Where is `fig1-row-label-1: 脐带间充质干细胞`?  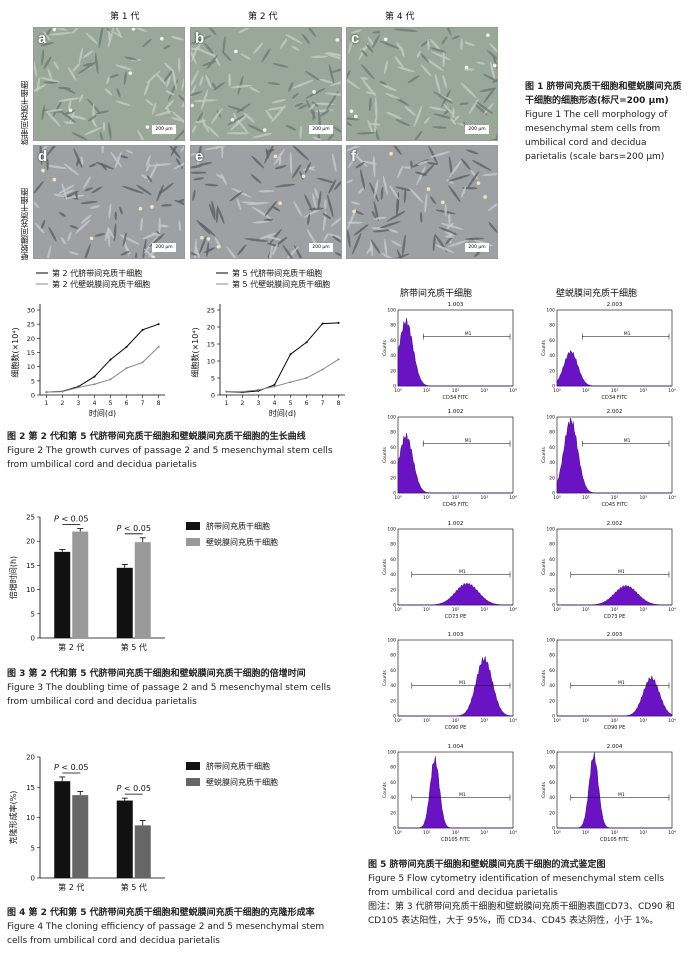
fig1-row-label-1: 脐带间充质干细胞 is located at coordinates (24, 113).